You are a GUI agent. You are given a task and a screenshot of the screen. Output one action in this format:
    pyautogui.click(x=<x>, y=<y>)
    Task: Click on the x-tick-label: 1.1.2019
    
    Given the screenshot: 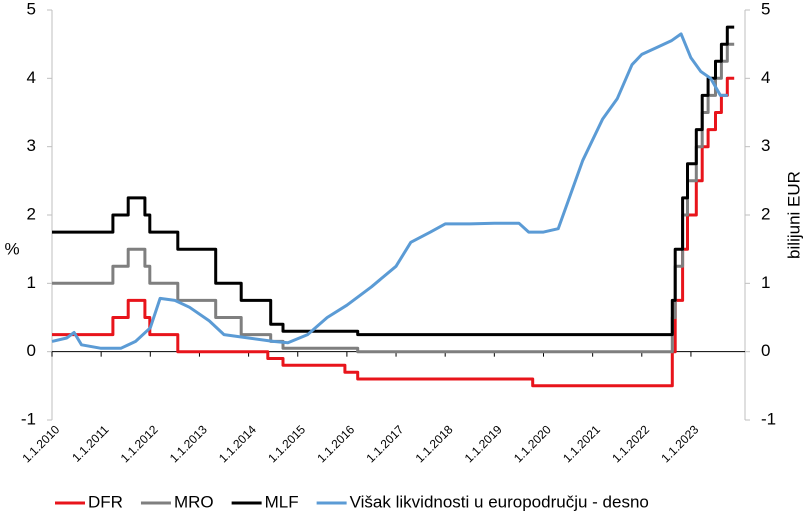 What is the action you would take?
    pyautogui.click(x=483, y=443)
    